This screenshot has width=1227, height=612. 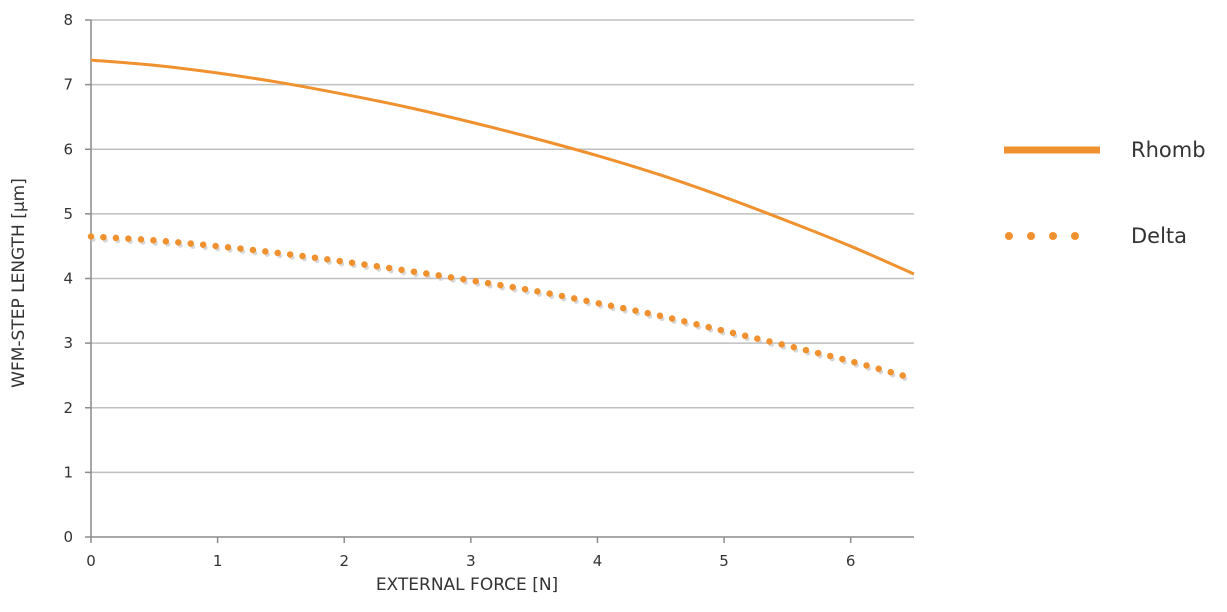 What do you see at coordinates (1096, 236) in the screenshot?
I see `legend-item-delta: Delta` at bounding box center [1096, 236].